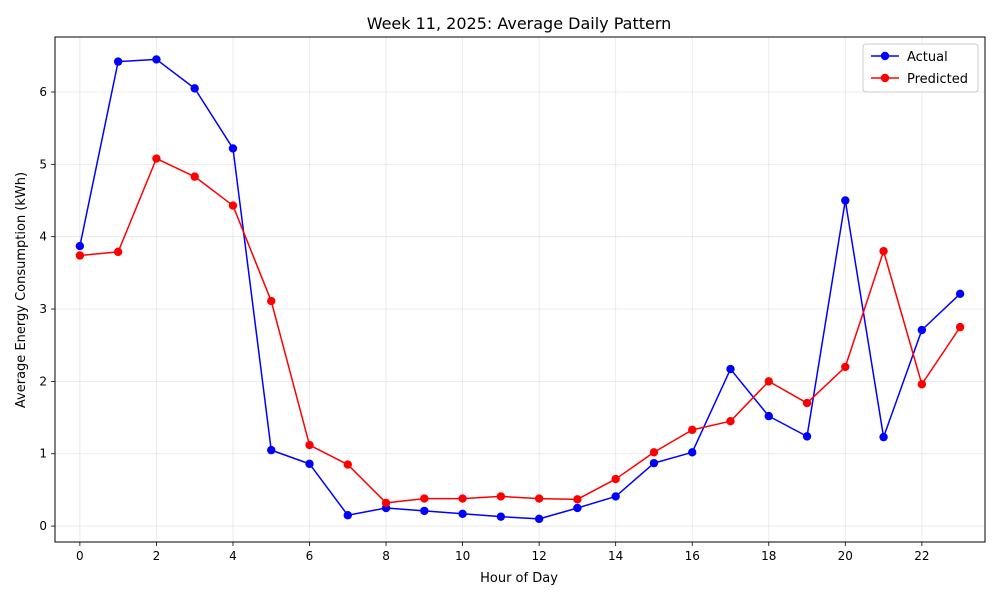 The width and height of the screenshot is (1000, 600). What do you see at coordinates (845, 556) in the screenshot?
I see `x-tick-label: 20` at bounding box center [845, 556].